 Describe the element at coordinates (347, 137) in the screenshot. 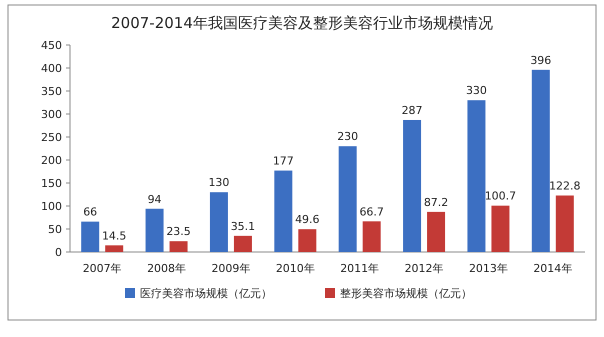

I see `data-label: 230` at that location.